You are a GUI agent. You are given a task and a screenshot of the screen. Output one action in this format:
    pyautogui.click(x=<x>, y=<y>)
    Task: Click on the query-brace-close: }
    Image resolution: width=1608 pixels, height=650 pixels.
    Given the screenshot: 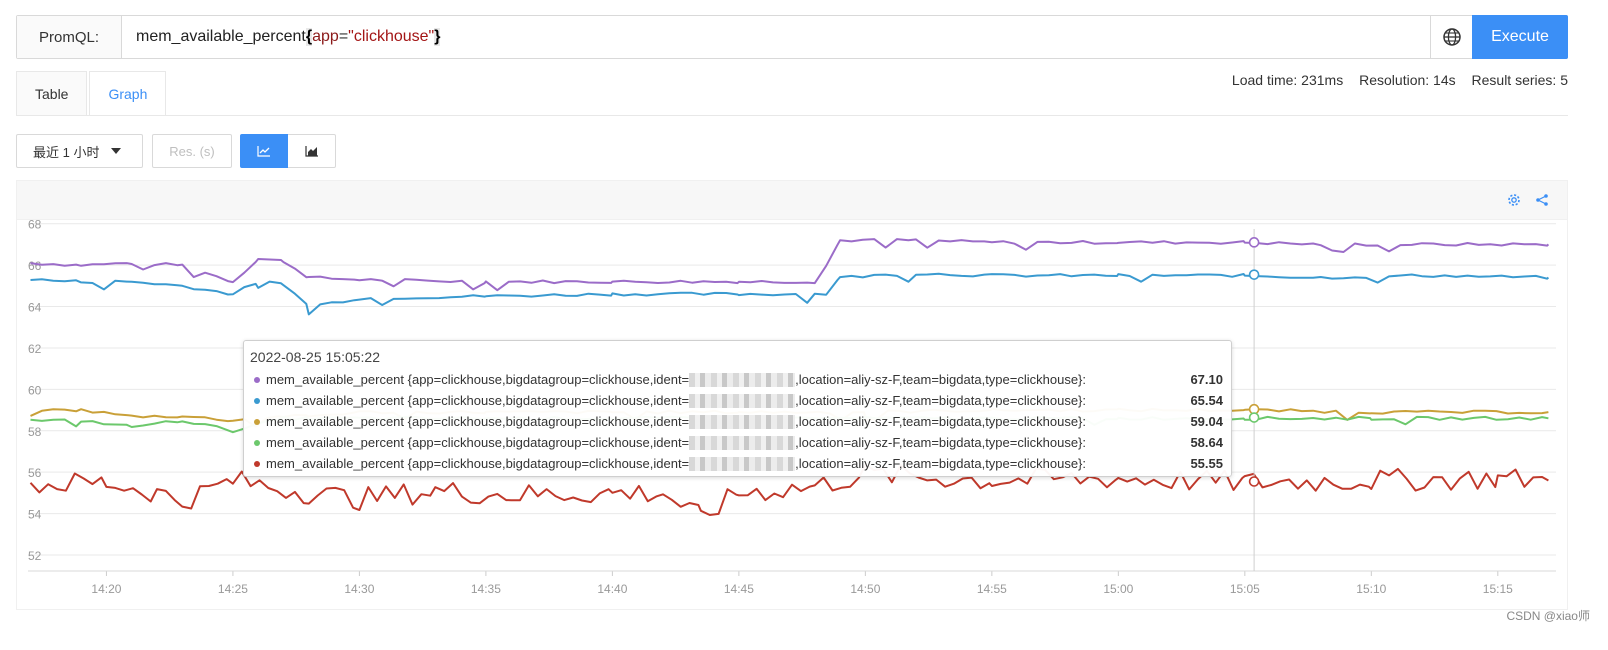 What is the action you would take?
    pyautogui.click(x=437, y=37)
    